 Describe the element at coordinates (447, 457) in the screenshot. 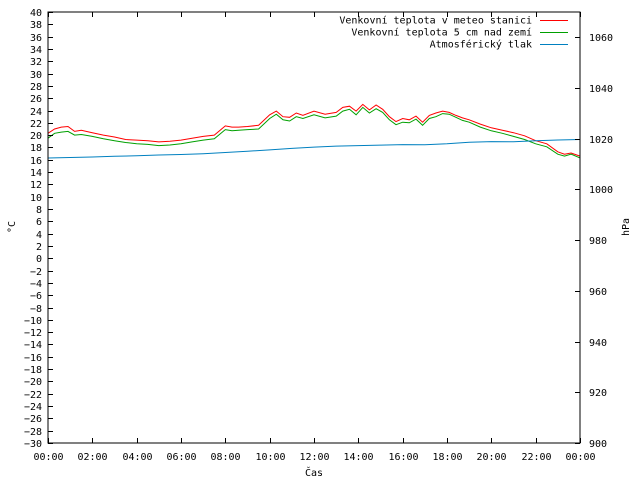

I see `x-tick-label: 18:00` at that location.